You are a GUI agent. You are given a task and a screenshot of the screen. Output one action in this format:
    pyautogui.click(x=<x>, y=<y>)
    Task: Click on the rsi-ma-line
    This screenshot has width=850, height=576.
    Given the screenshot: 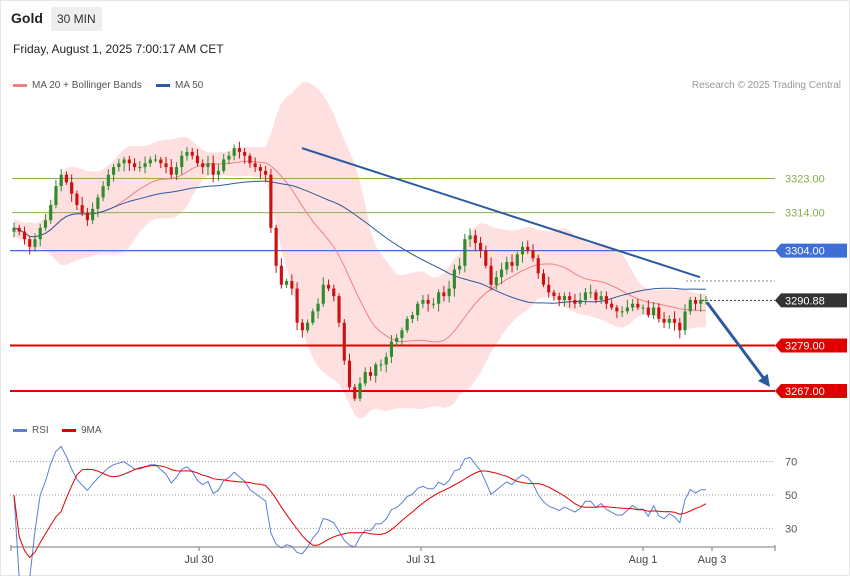 What is the action you would take?
    pyautogui.click(x=360, y=511)
    